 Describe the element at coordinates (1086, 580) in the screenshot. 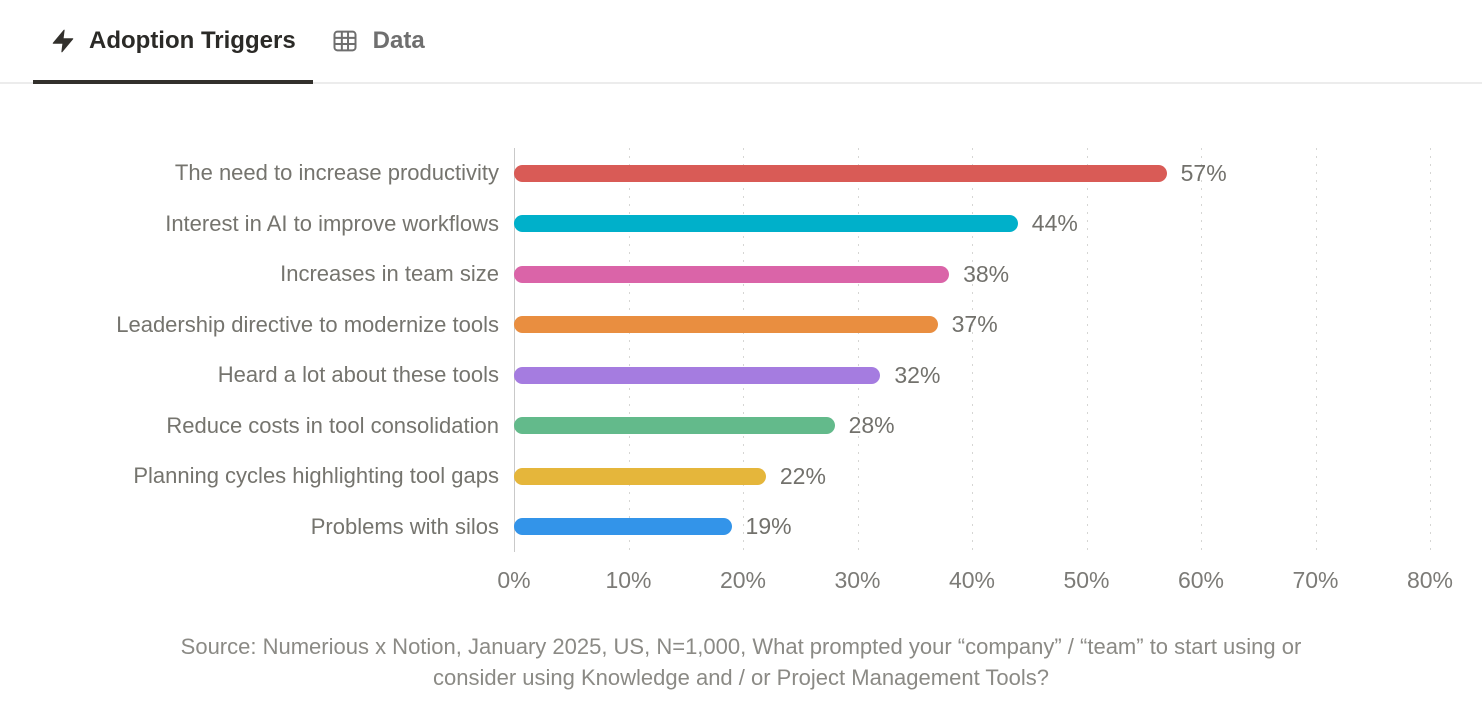

I see `x-tick-label: 50%` at that location.